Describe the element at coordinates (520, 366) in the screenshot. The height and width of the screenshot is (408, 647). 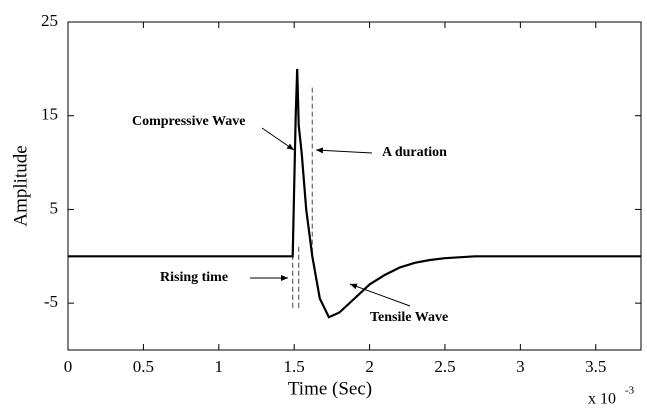
I see `x-tick-label: 3` at that location.